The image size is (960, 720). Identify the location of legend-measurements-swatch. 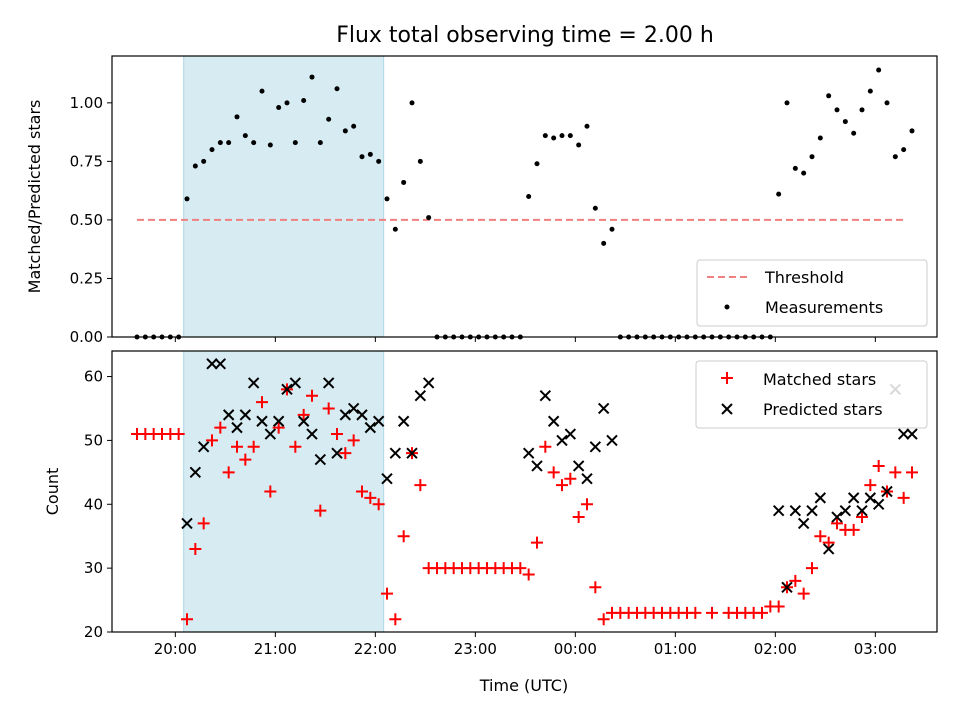
(727, 307).